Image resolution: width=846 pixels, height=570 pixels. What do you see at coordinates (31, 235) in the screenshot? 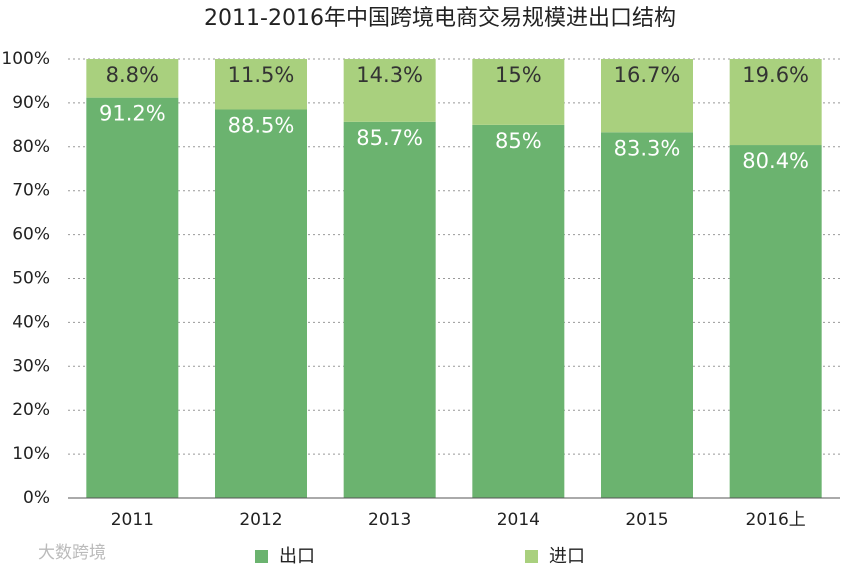
I see `y-tick-label: 60%` at bounding box center [31, 235].